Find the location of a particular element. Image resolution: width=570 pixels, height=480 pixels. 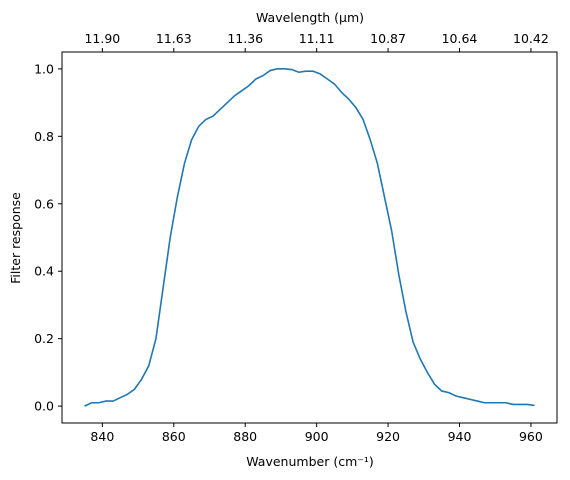

x-tick-label: 920 is located at coordinates (388, 436).